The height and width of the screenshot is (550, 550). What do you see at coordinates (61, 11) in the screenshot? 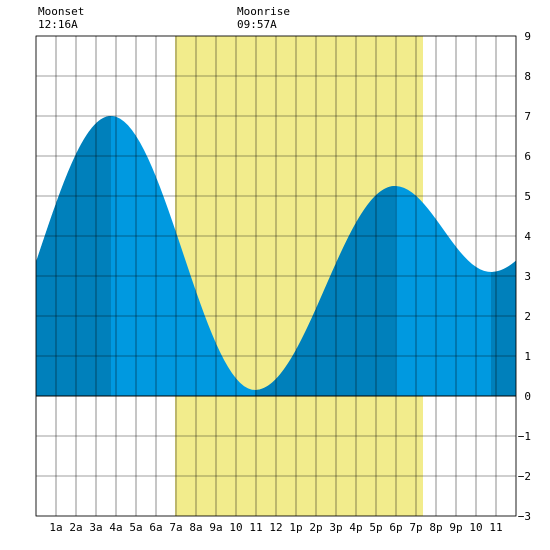
I see `moonset-title: Moonset` at bounding box center [61, 11].